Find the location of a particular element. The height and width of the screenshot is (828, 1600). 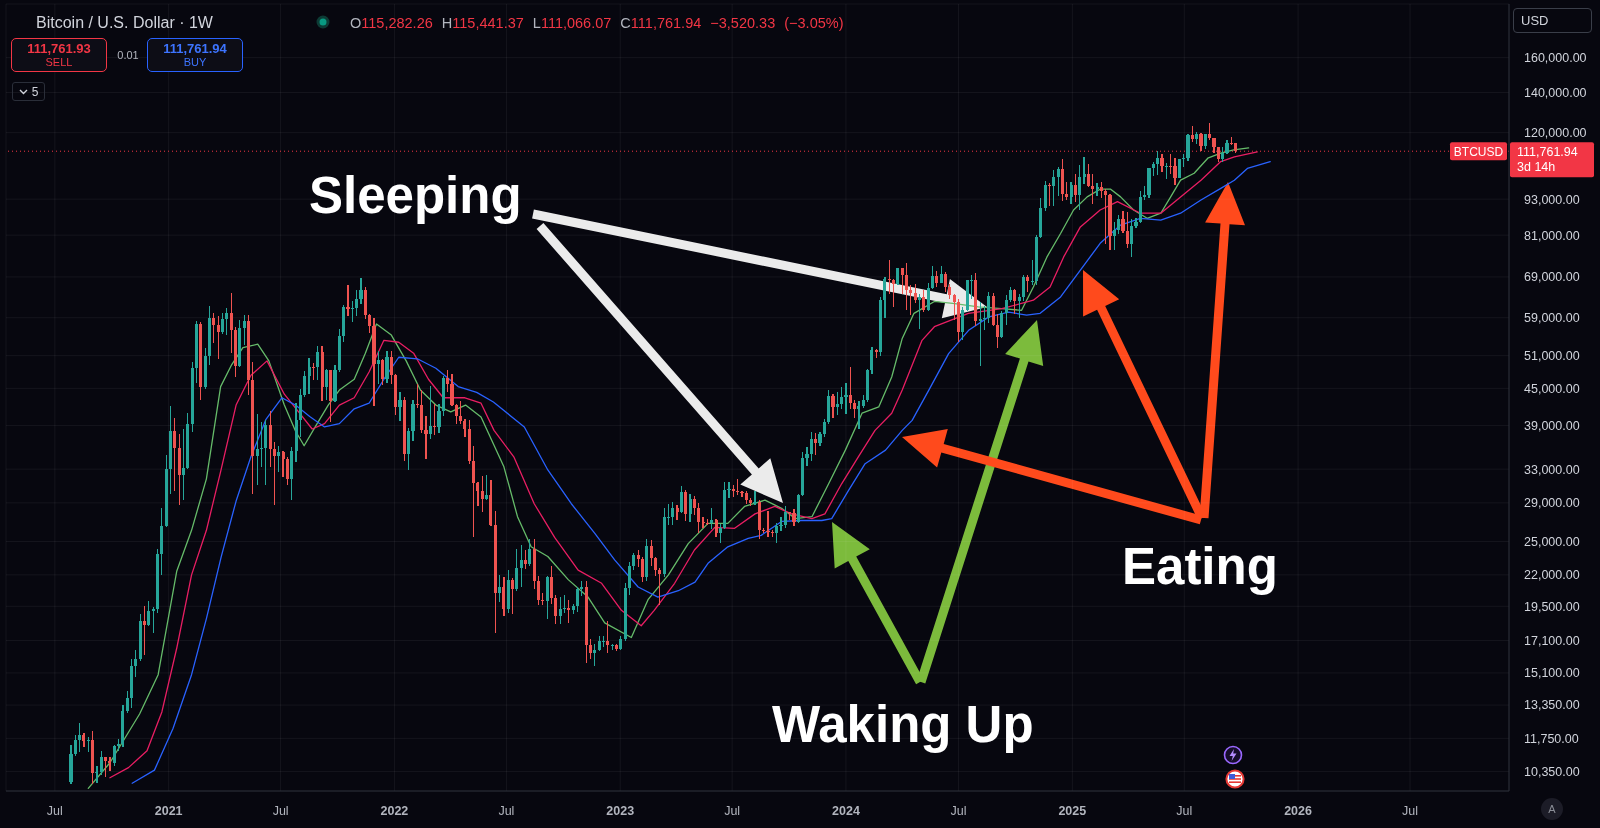

y-tick-label: 15,100.00 is located at coordinates (1552, 673).